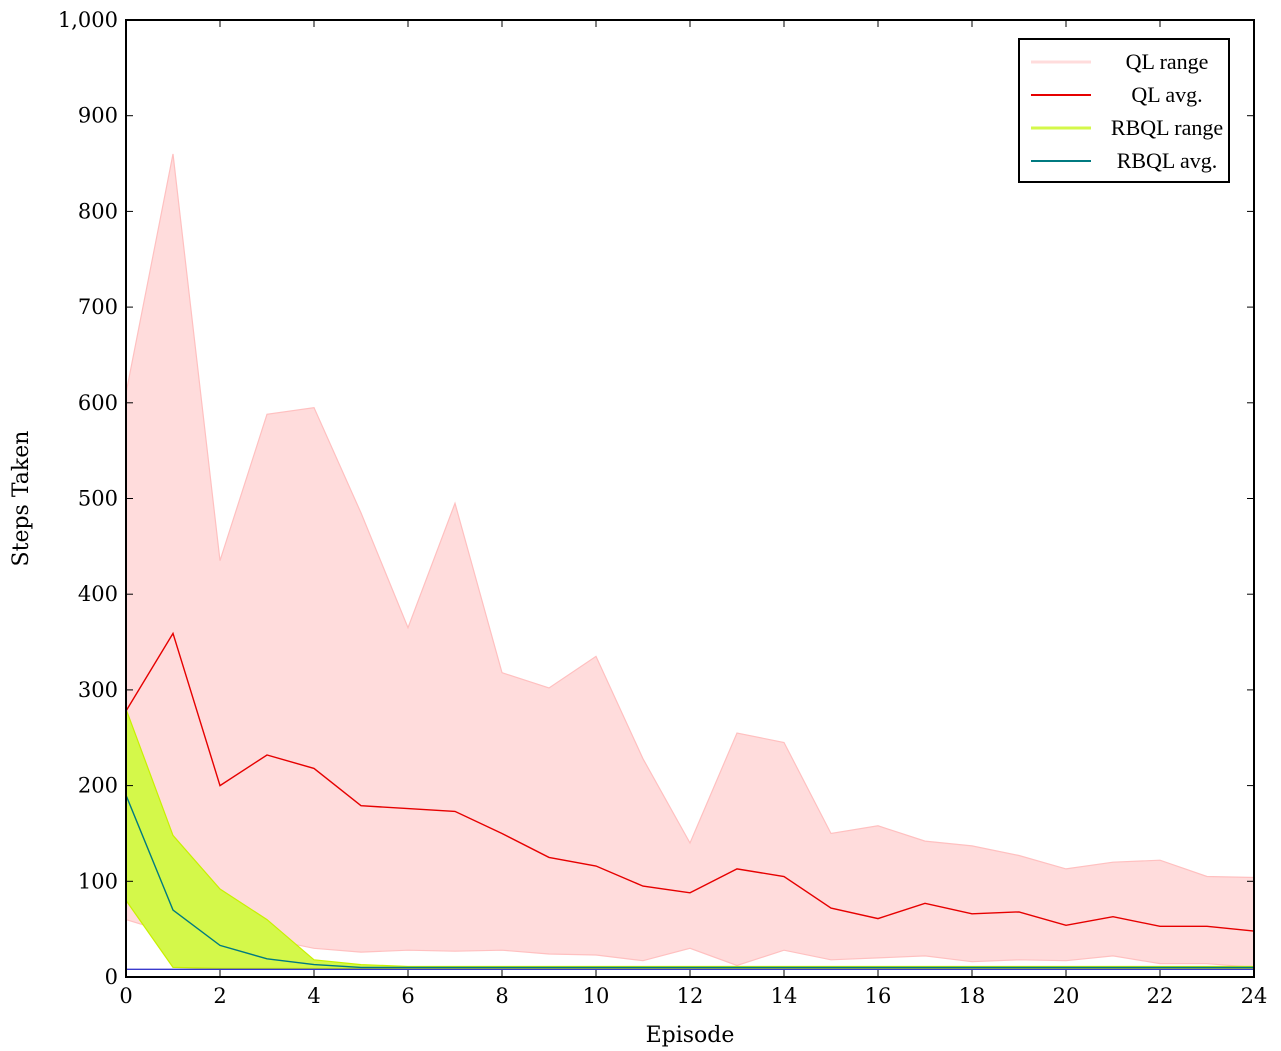 The width and height of the screenshot is (1281, 1051). What do you see at coordinates (1167, 127) in the screenshot?
I see `legend-label-2: RBQL range` at bounding box center [1167, 127].